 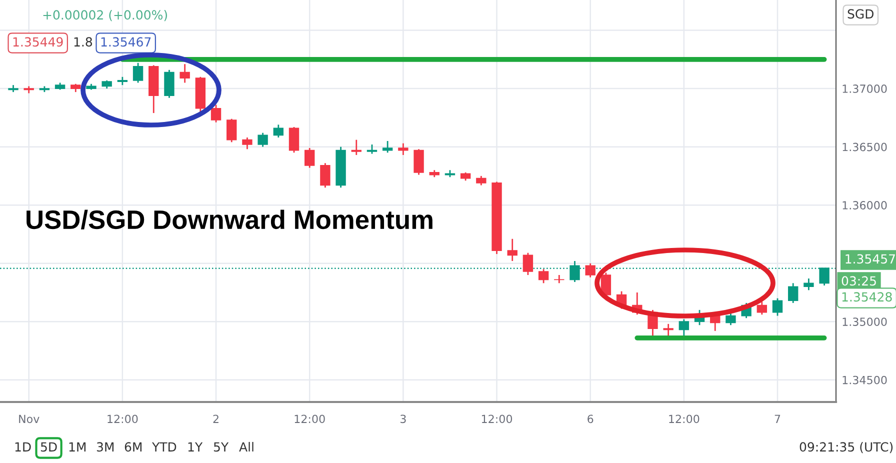 What do you see at coordinates (29, 419) in the screenshot?
I see `x-tick-label: Nov` at bounding box center [29, 419].